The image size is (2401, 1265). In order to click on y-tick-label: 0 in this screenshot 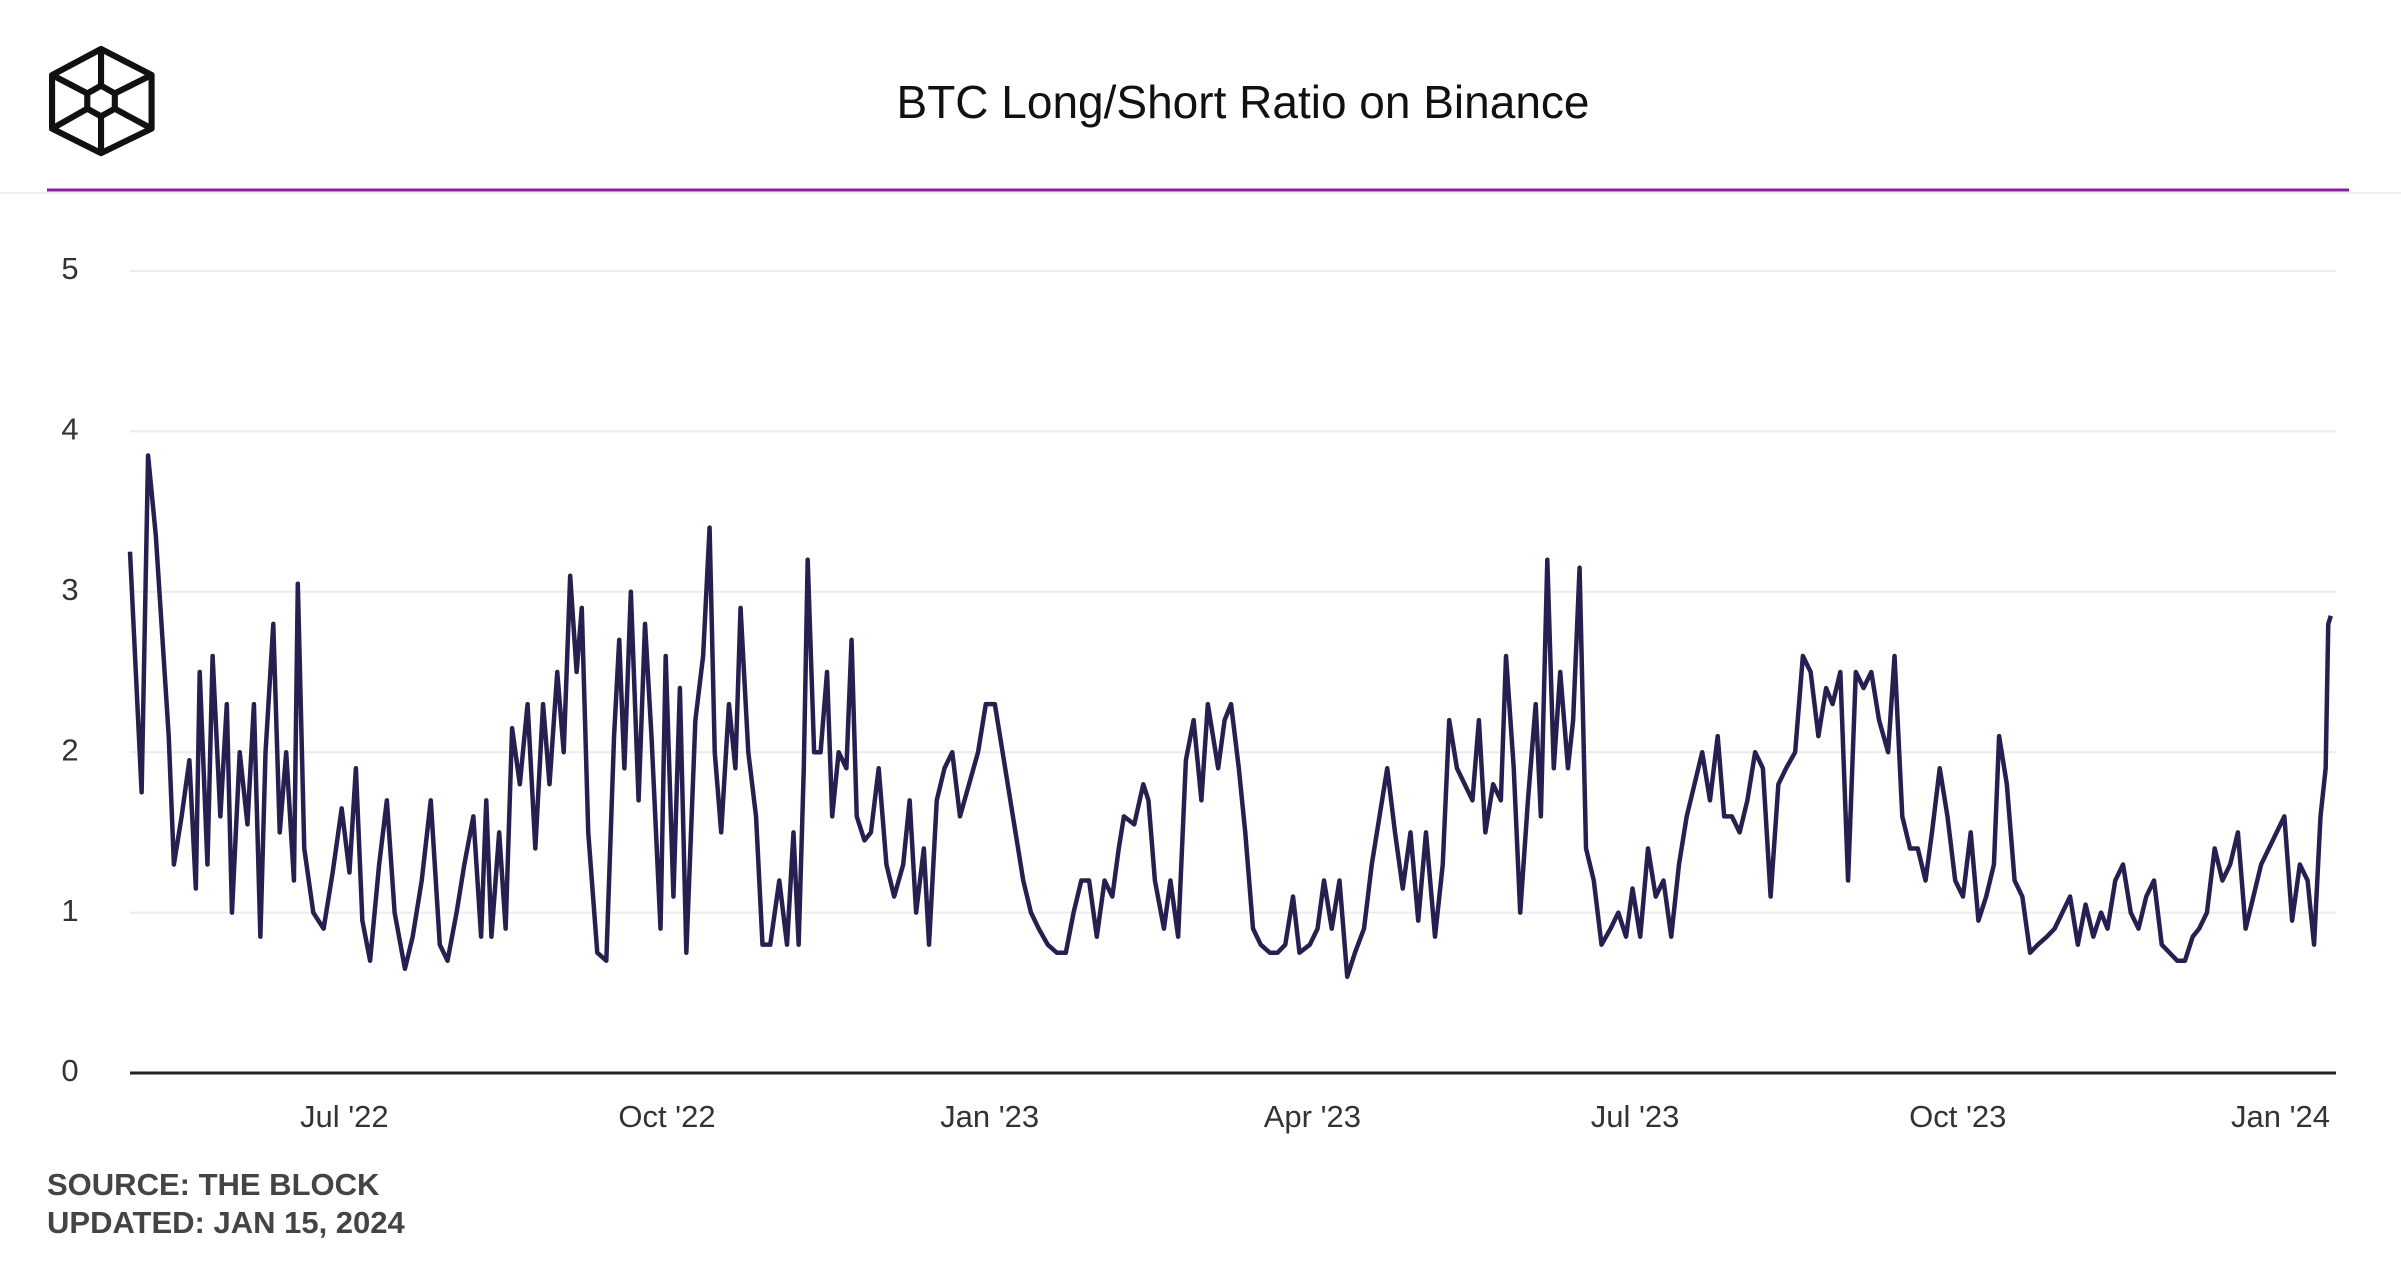, I will do `click(69, 1070)`.